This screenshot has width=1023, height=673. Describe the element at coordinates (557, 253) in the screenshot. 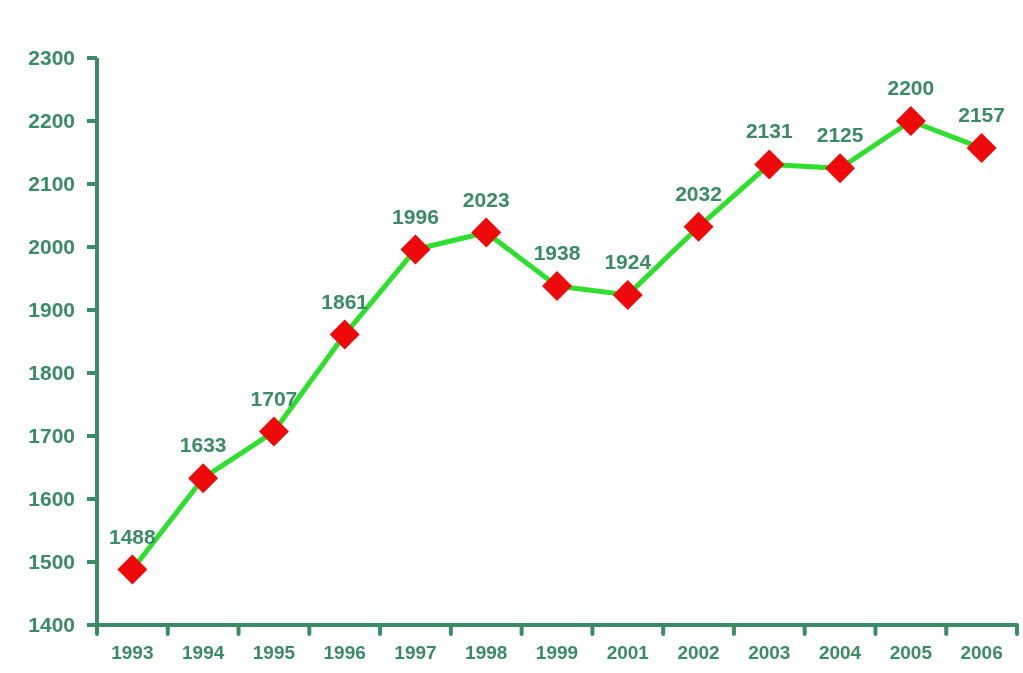

I see `data-label: 1938` at that location.